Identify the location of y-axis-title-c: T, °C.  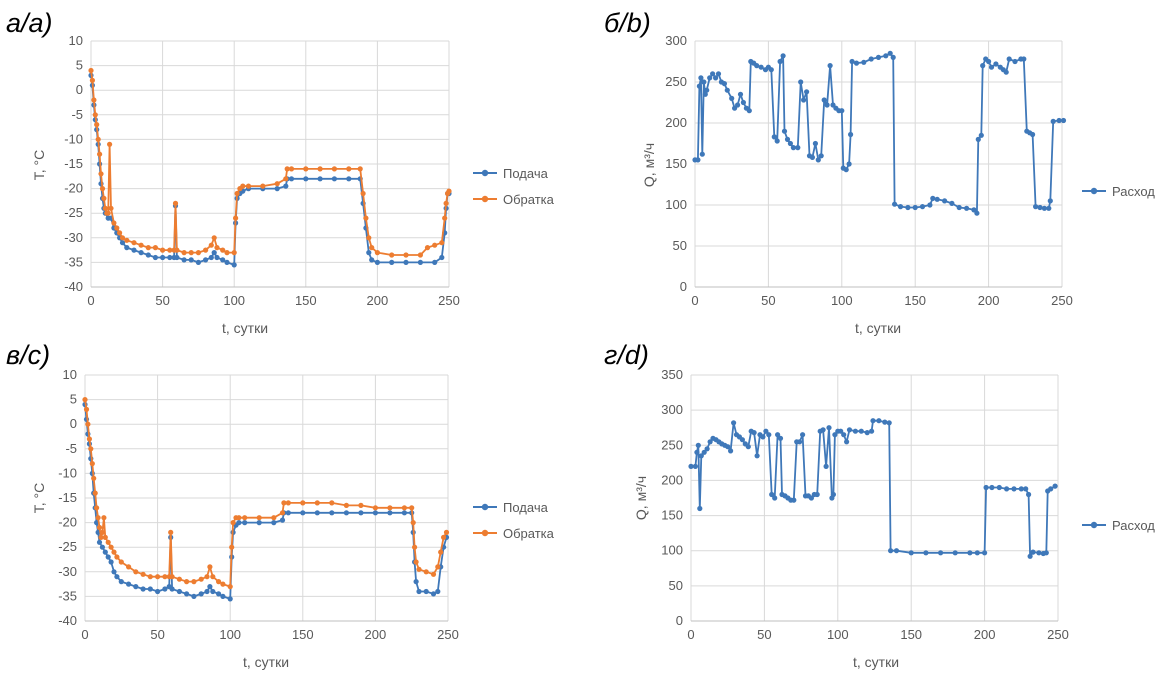
(39, 498).